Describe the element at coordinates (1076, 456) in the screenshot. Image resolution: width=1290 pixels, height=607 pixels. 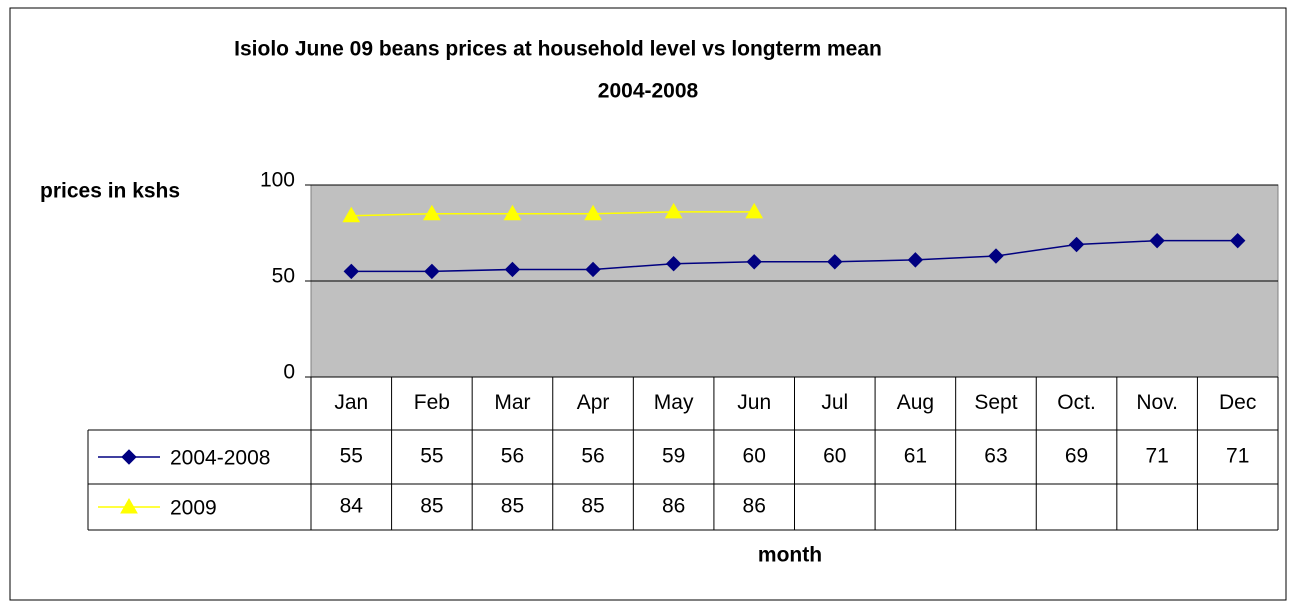
I see `table-value: 69` at that location.